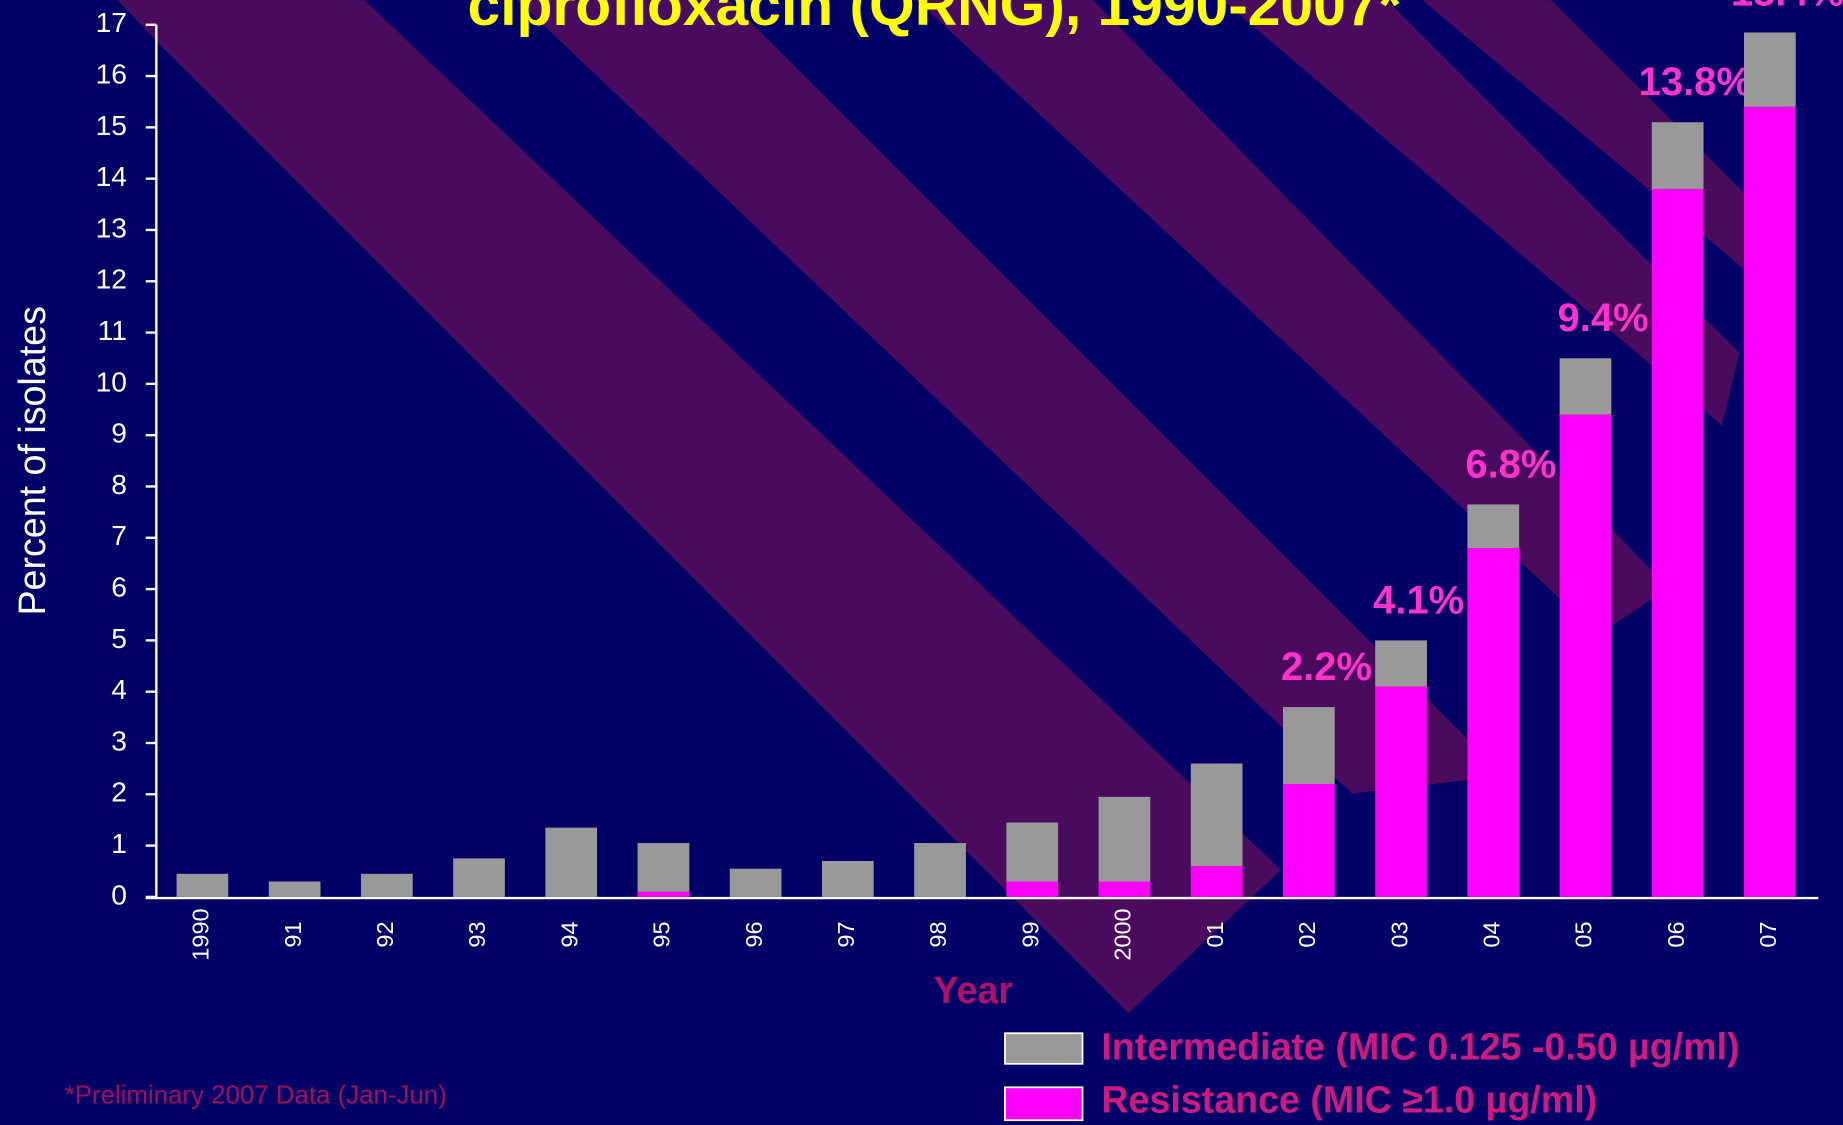 This screenshot has width=1843, height=1125. Describe the element at coordinates (1349, 1100) in the screenshot. I see `legend-label: Resistance (MIC ≥1.0 µg/ml)` at that location.